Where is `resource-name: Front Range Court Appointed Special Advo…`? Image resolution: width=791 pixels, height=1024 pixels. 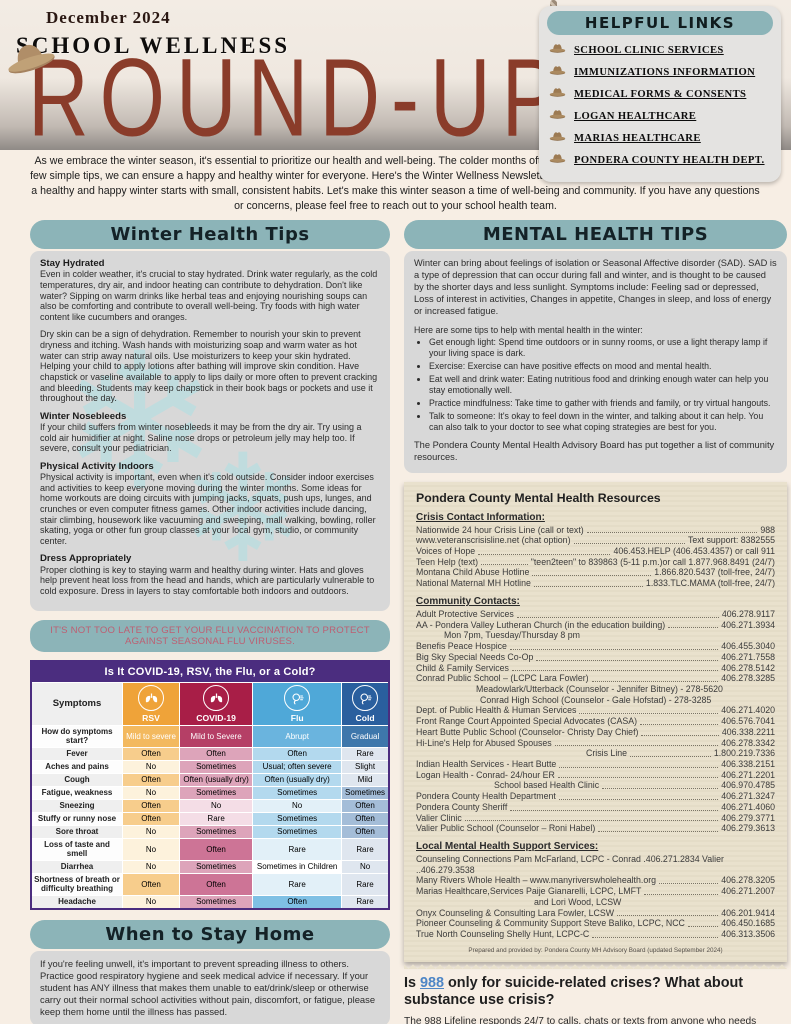
resource-name: Front Range Court Appointed Special Advo… is located at coordinates (527, 721).